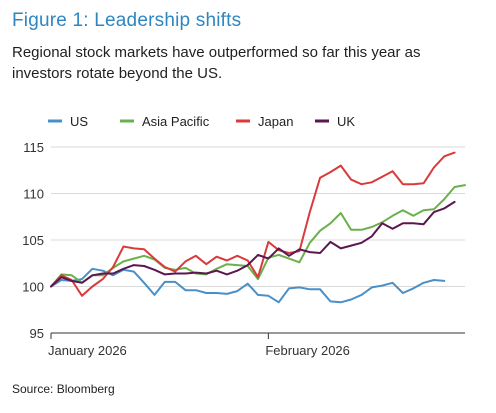 The width and height of the screenshot is (496, 413). I want to click on y-tick-label: 110, so click(33, 194).